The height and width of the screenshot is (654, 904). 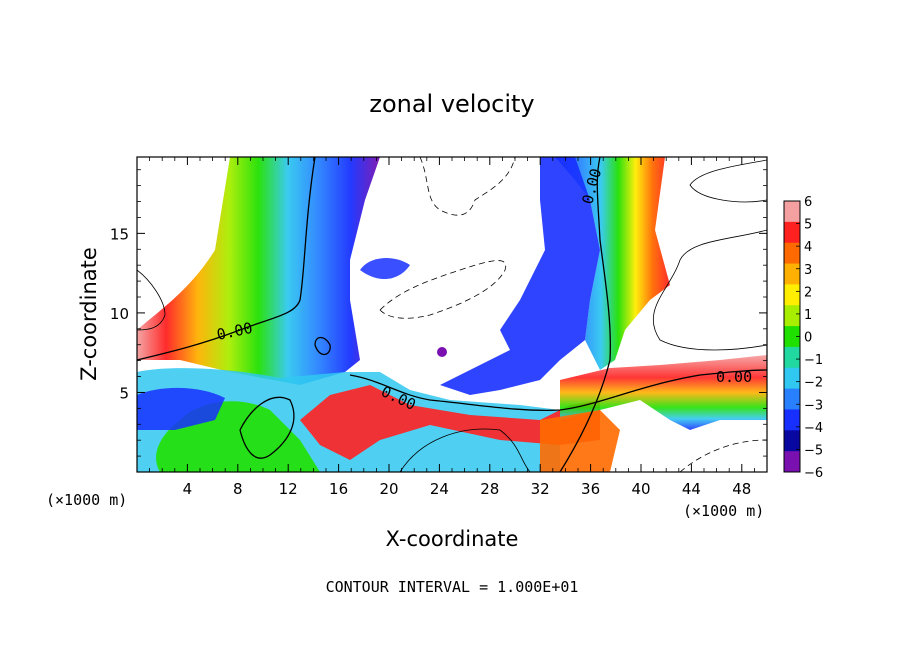 What do you see at coordinates (808, 202) in the screenshot?
I see `colorbar-label: 6` at bounding box center [808, 202].